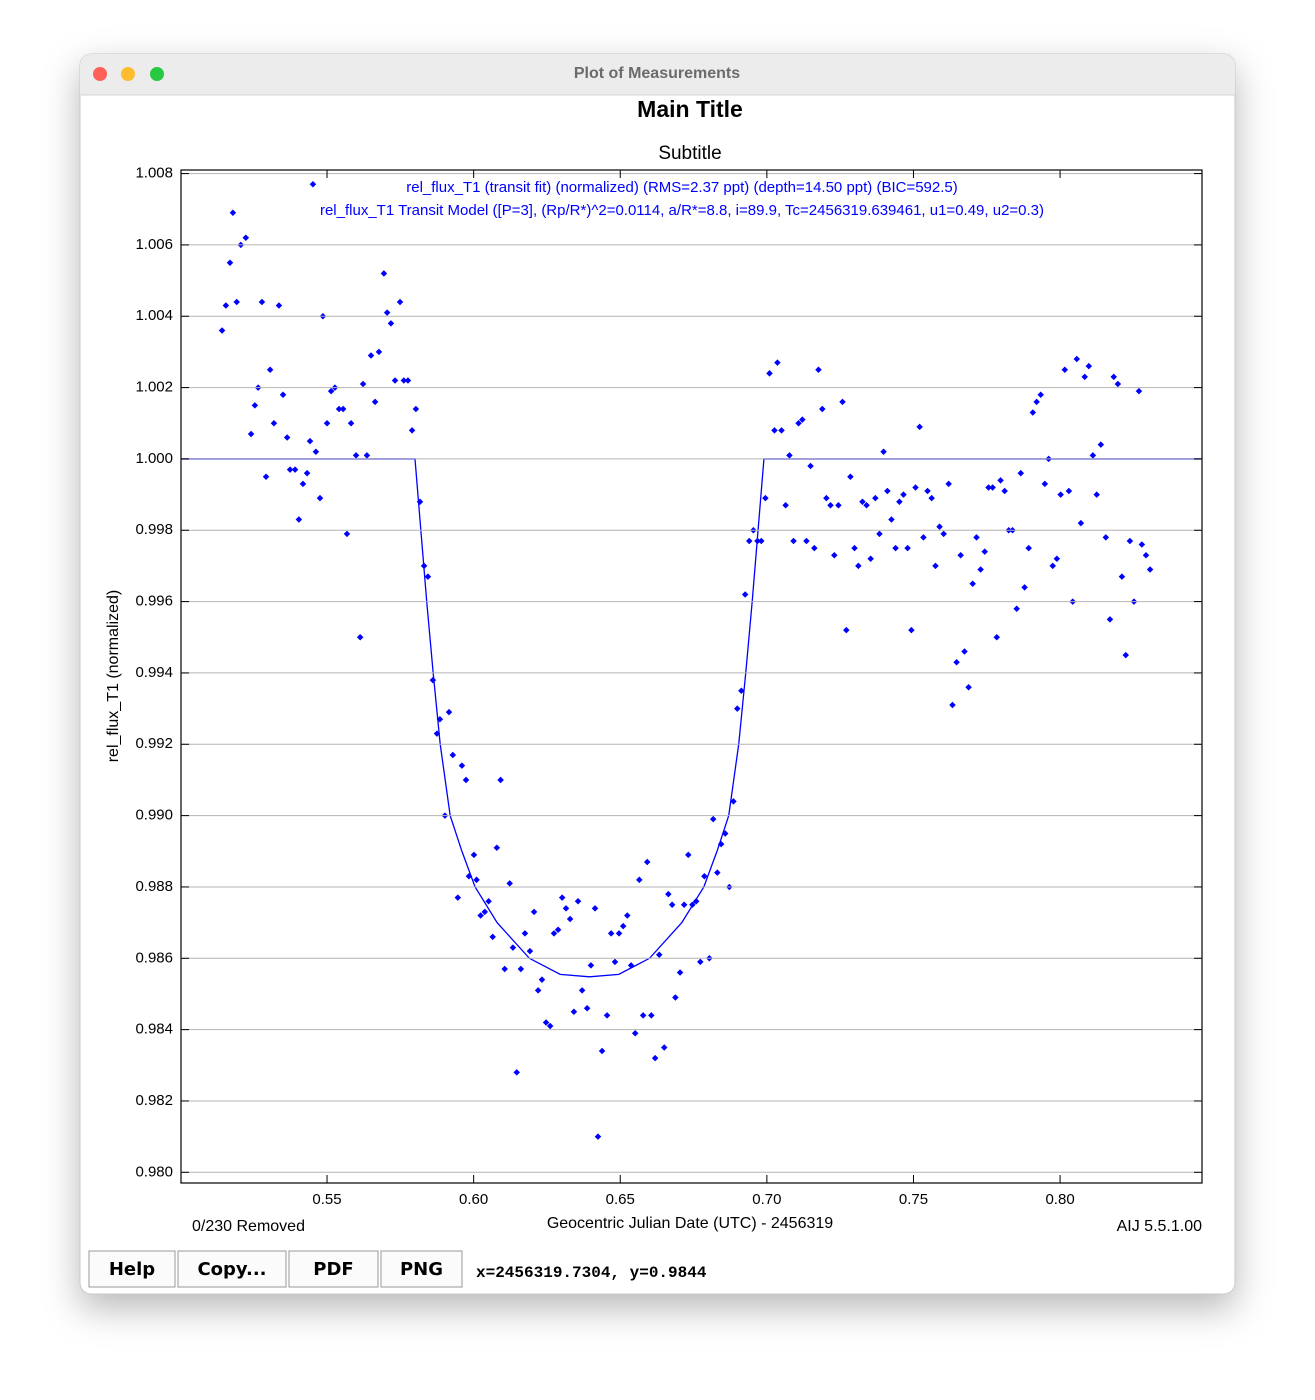 This screenshot has height=1400, width=1315. What do you see at coordinates (154, 1171) in the screenshot?
I see `y-tick-label: 0.980` at bounding box center [154, 1171].